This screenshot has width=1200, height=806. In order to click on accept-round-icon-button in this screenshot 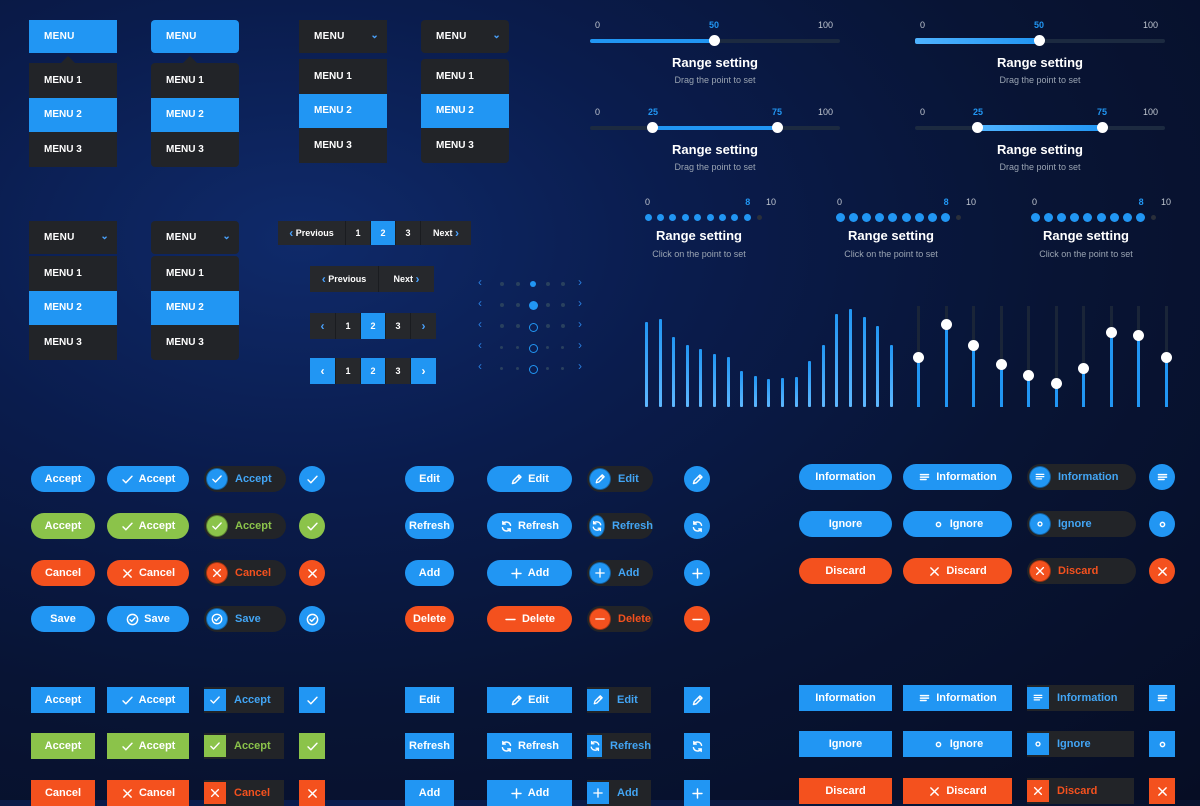, I will do `click(312, 526)`.